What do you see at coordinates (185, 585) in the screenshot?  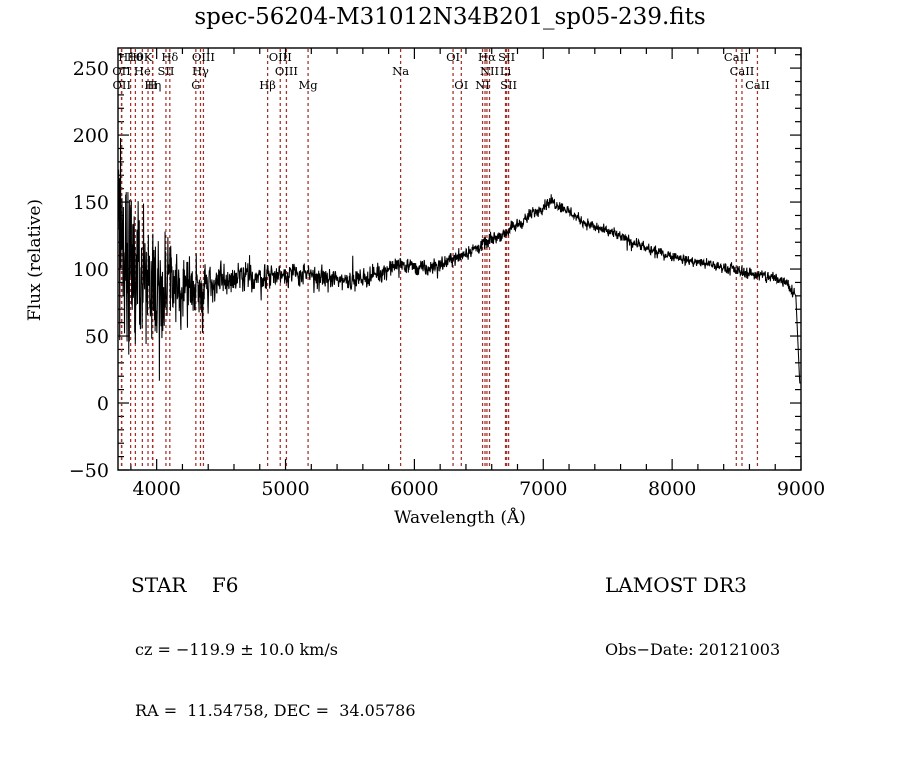 I see `object-class-line: STAR F6` at bounding box center [185, 585].